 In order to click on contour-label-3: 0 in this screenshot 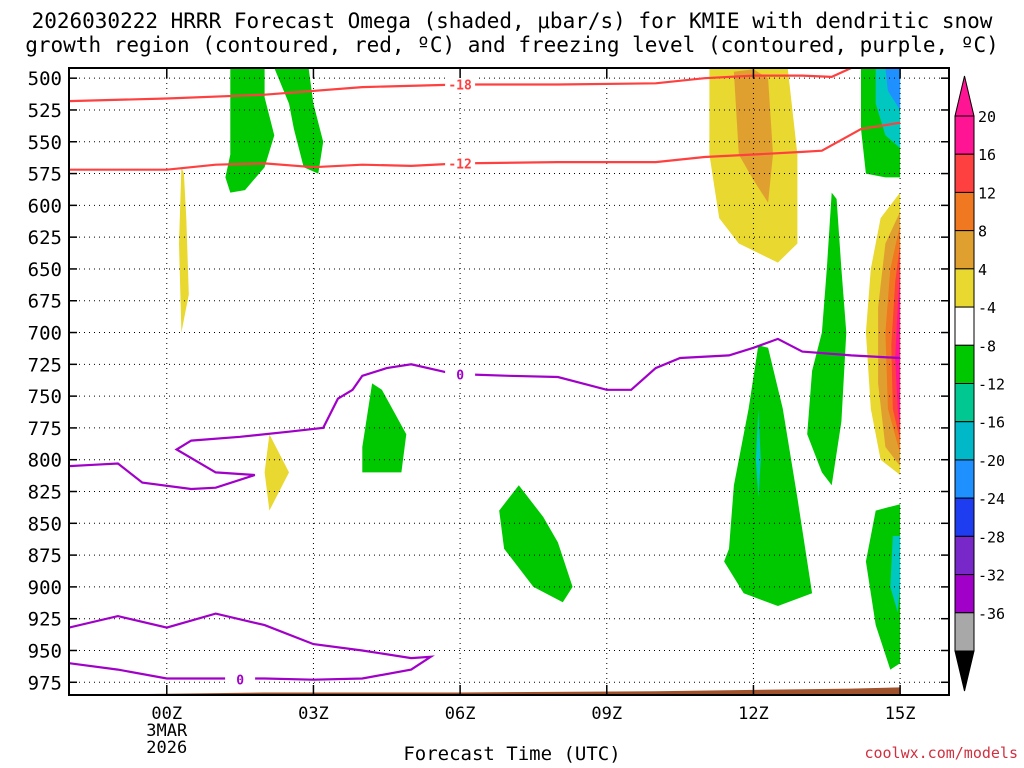, I will do `click(240, 681)`.